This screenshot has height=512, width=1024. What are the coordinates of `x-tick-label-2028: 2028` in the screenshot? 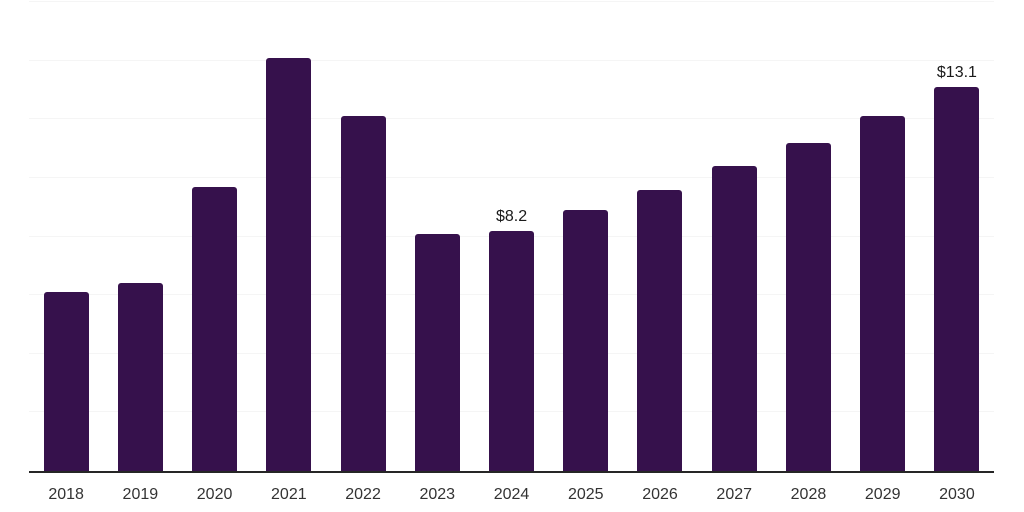 It's located at (808, 494).